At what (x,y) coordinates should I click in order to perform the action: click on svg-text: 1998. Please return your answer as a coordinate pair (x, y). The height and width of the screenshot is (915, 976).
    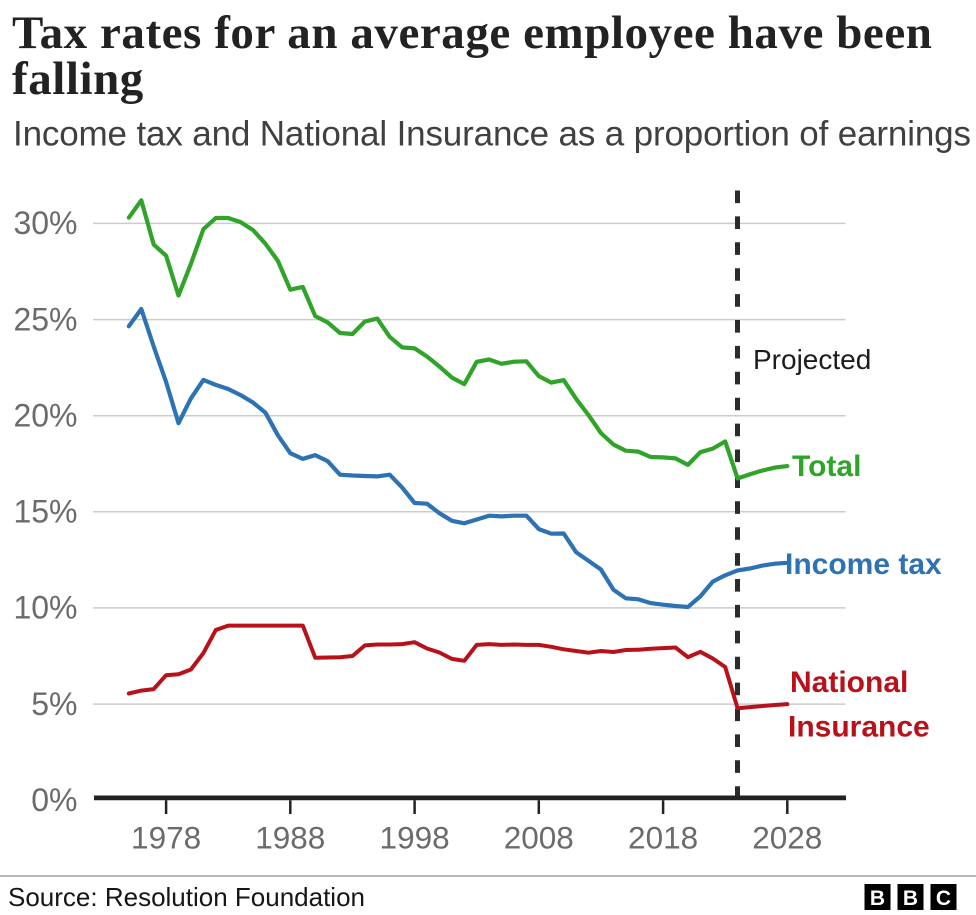
    Looking at the image, I should click on (415, 838).